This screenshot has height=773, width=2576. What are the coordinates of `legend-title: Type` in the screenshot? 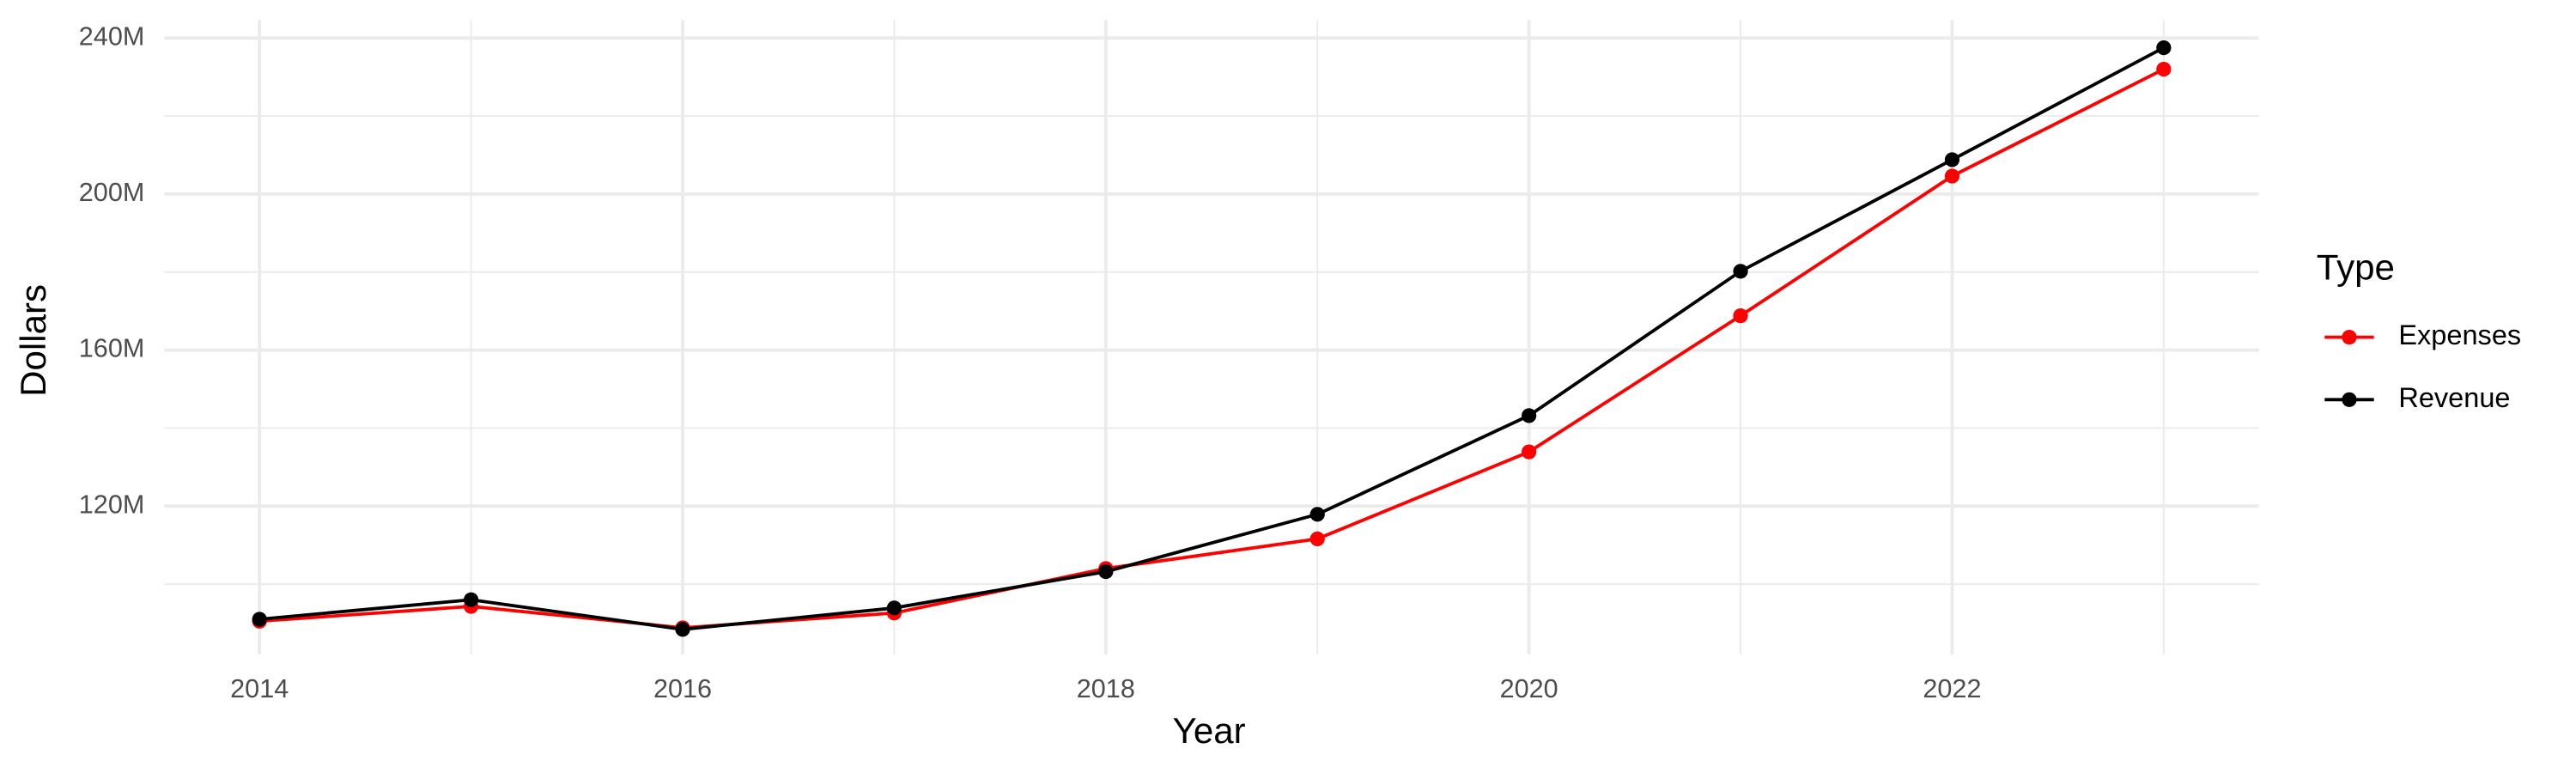 It's located at (2356, 267).